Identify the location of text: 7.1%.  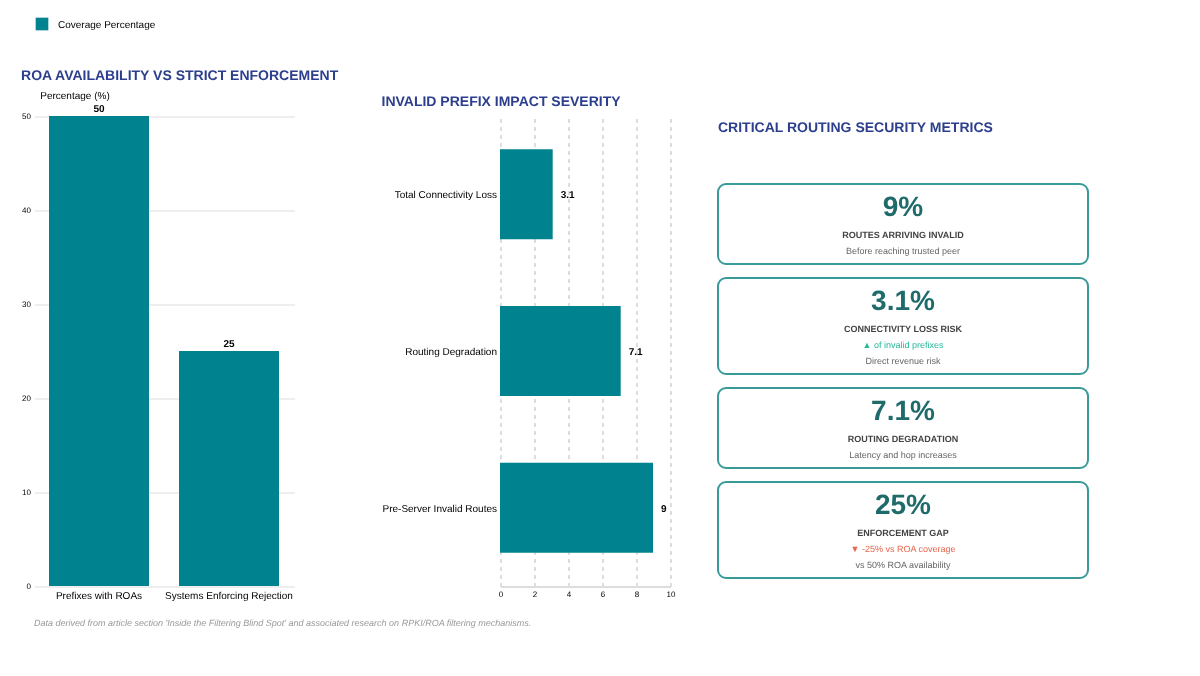
(903, 410).